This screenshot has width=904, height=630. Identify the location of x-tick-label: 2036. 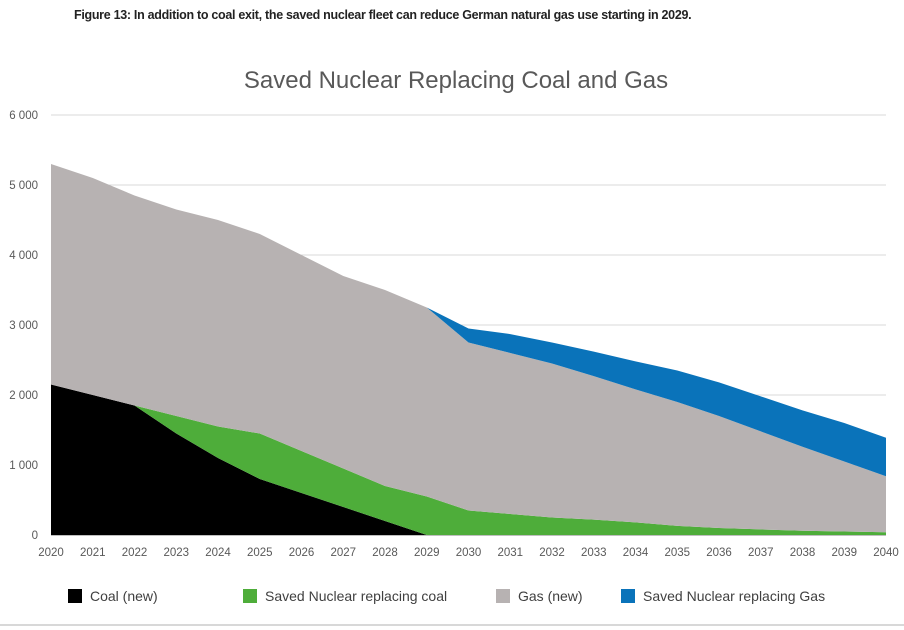
(719, 553).